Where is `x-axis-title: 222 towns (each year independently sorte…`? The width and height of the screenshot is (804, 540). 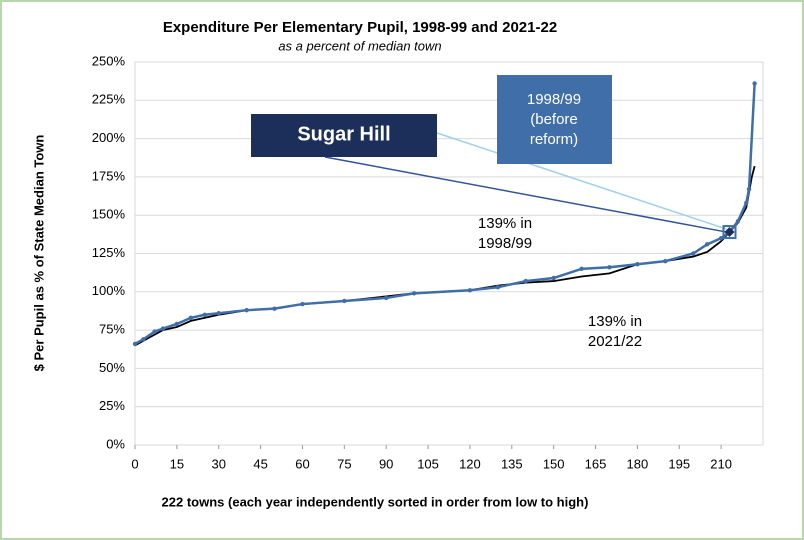 x-axis-title: 222 towns (each year independently sorte… is located at coordinates (375, 501).